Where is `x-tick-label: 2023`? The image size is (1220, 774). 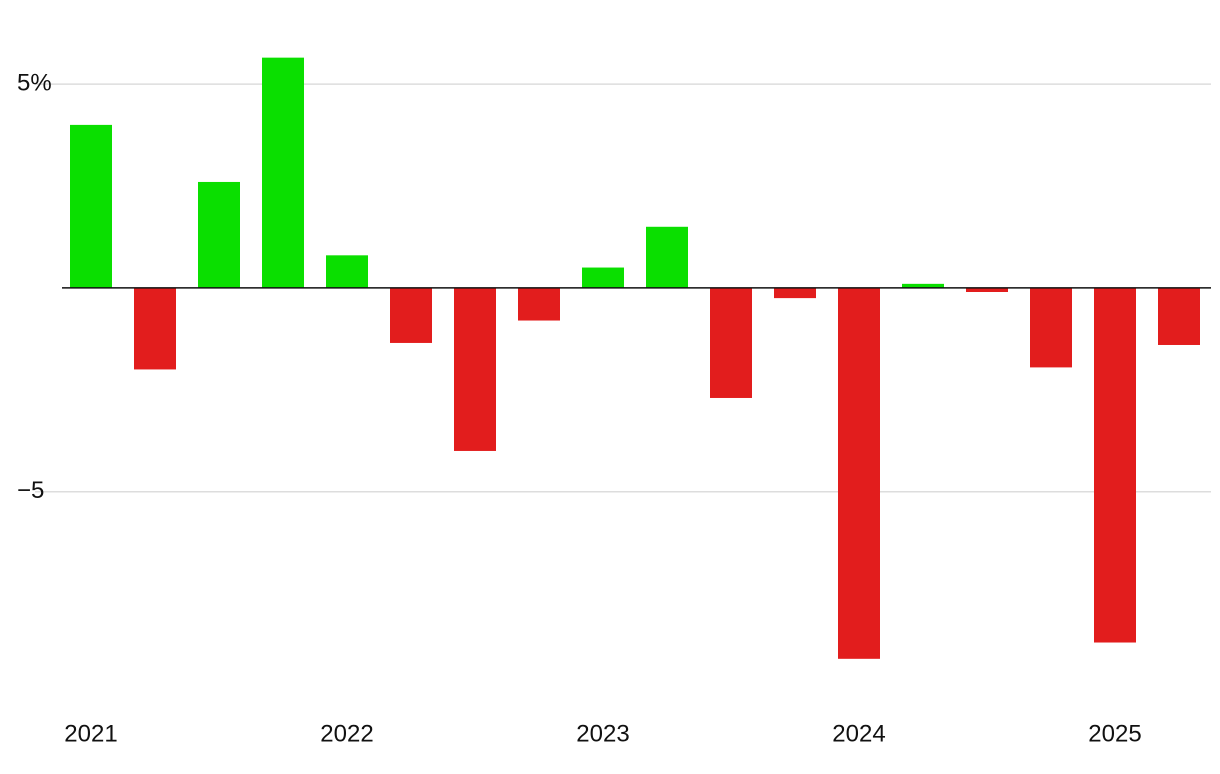
x-tick-label: 2023 is located at coordinates (602, 733).